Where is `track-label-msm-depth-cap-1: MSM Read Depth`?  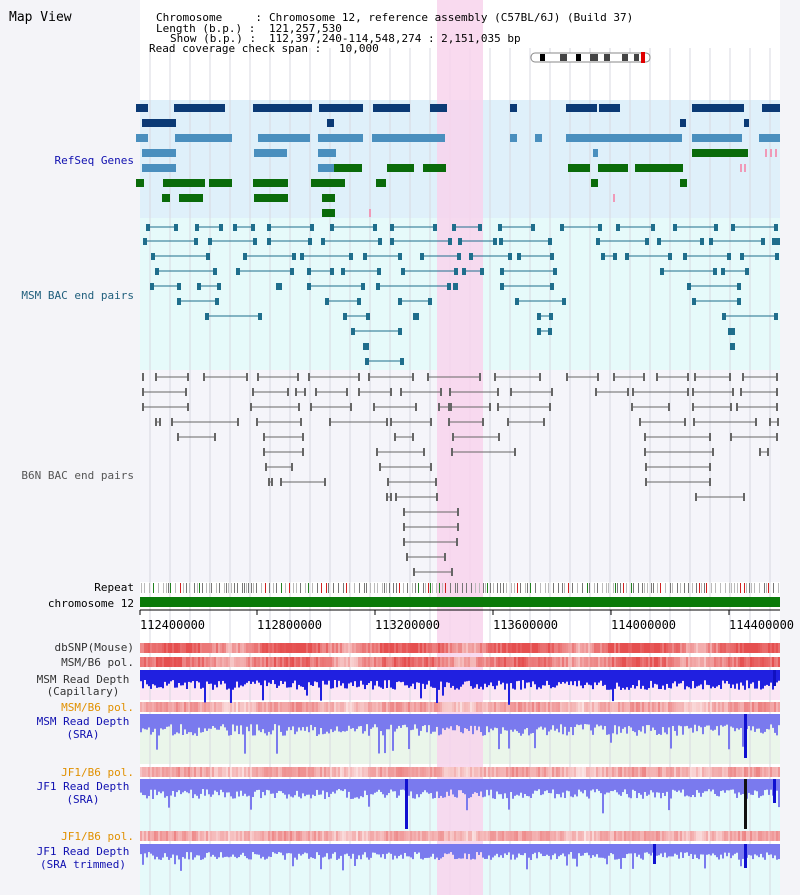
track-label-msm-depth-cap-1: MSM Read Depth is located at coordinates (83, 679).